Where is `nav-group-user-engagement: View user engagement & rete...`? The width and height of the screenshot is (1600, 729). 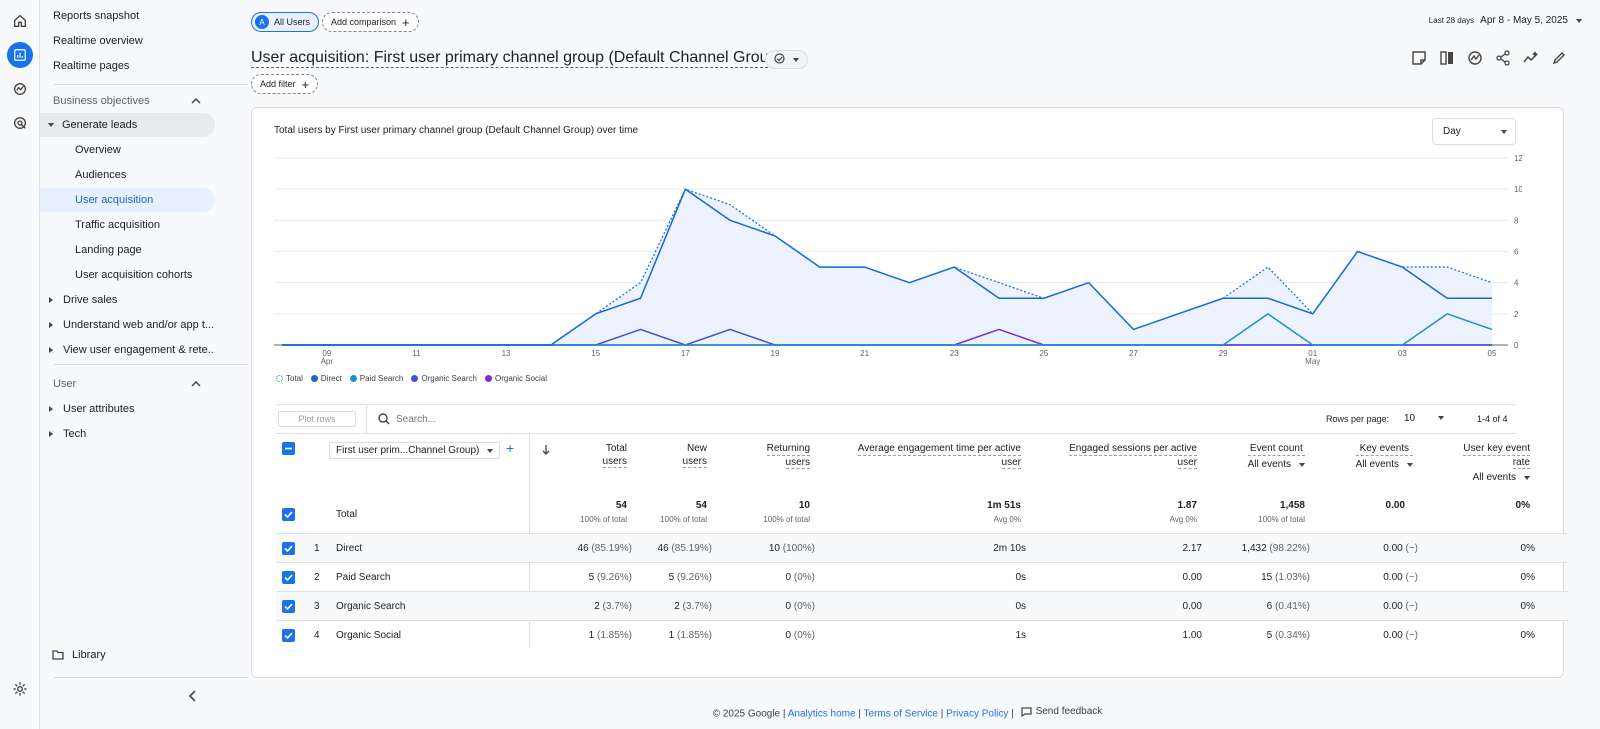 nav-group-user-engagement: View user engagement & rete... is located at coordinates (127, 350).